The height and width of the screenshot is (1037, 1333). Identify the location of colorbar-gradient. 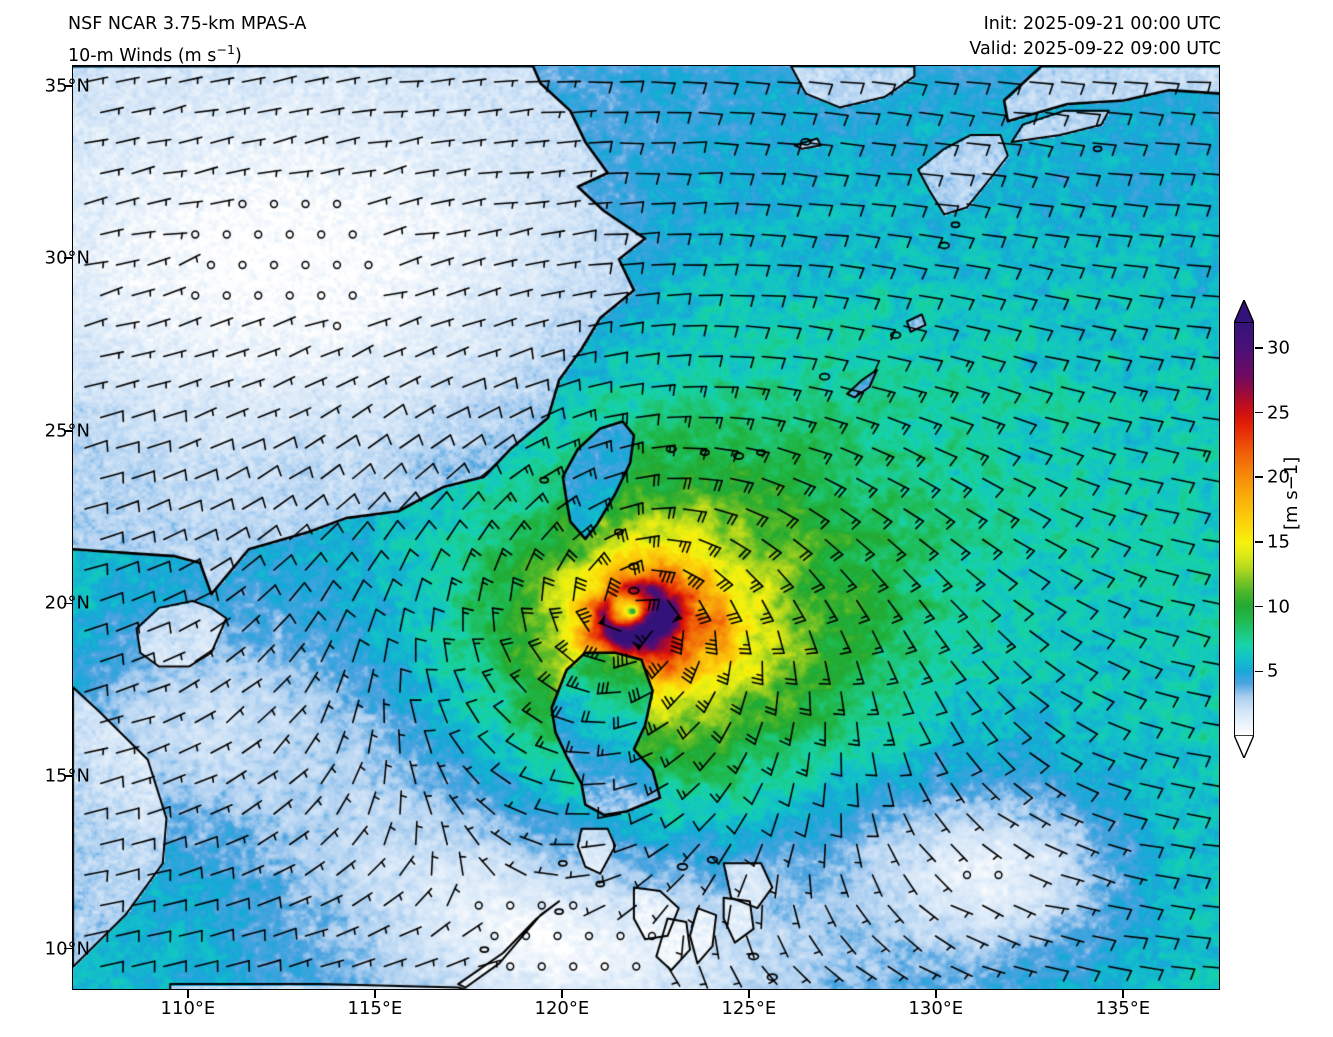
(1244, 529).